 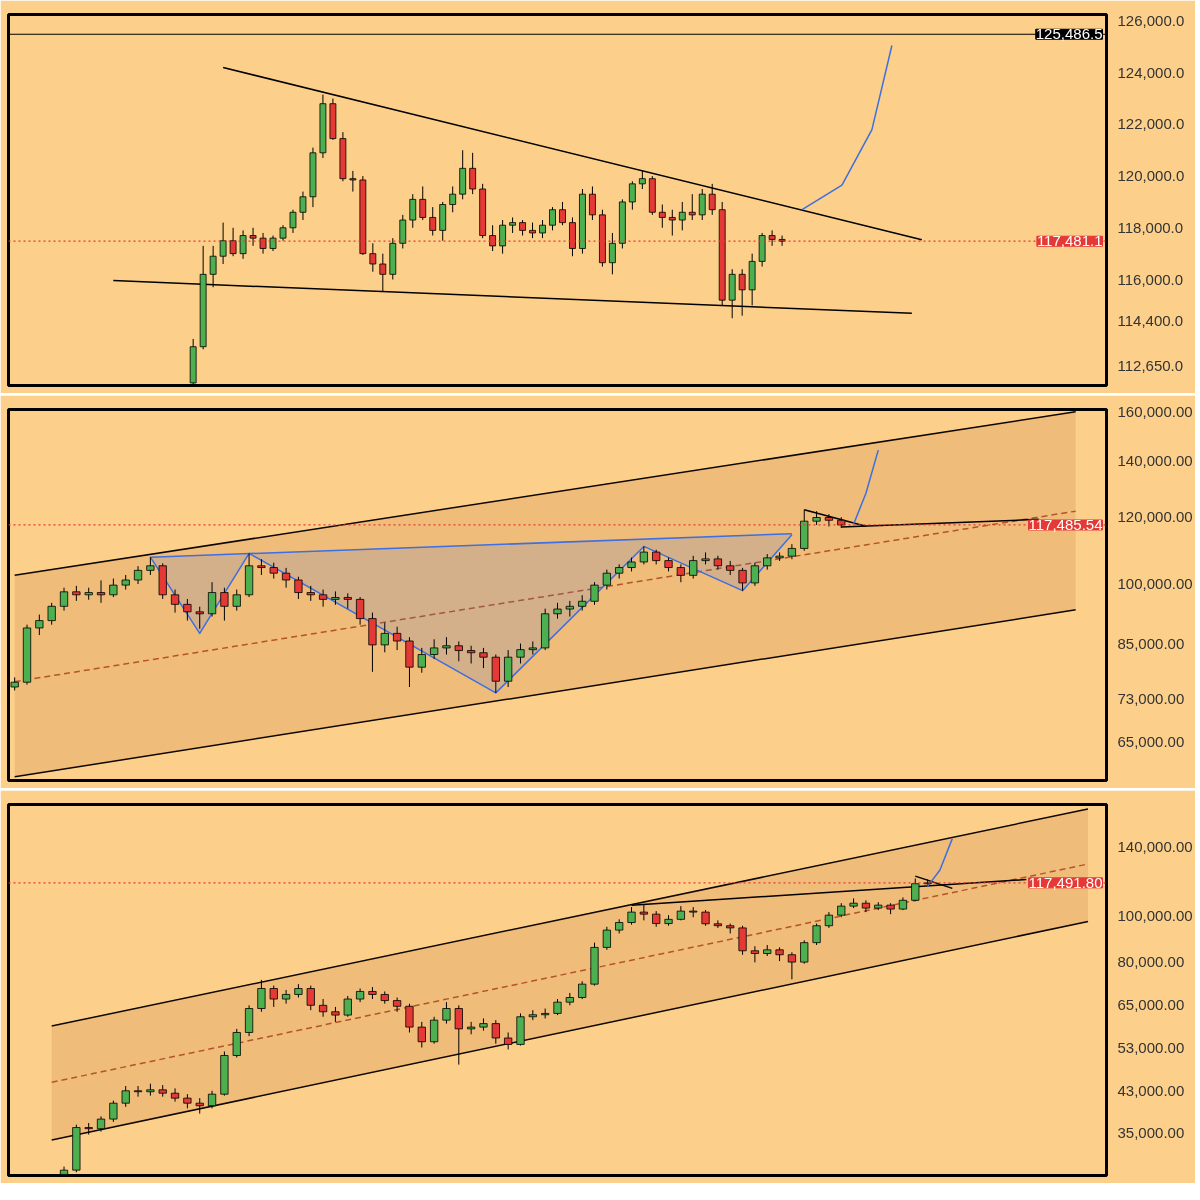 I want to click on ref-line-label: 117,485.54, so click(x=1065, y=524).